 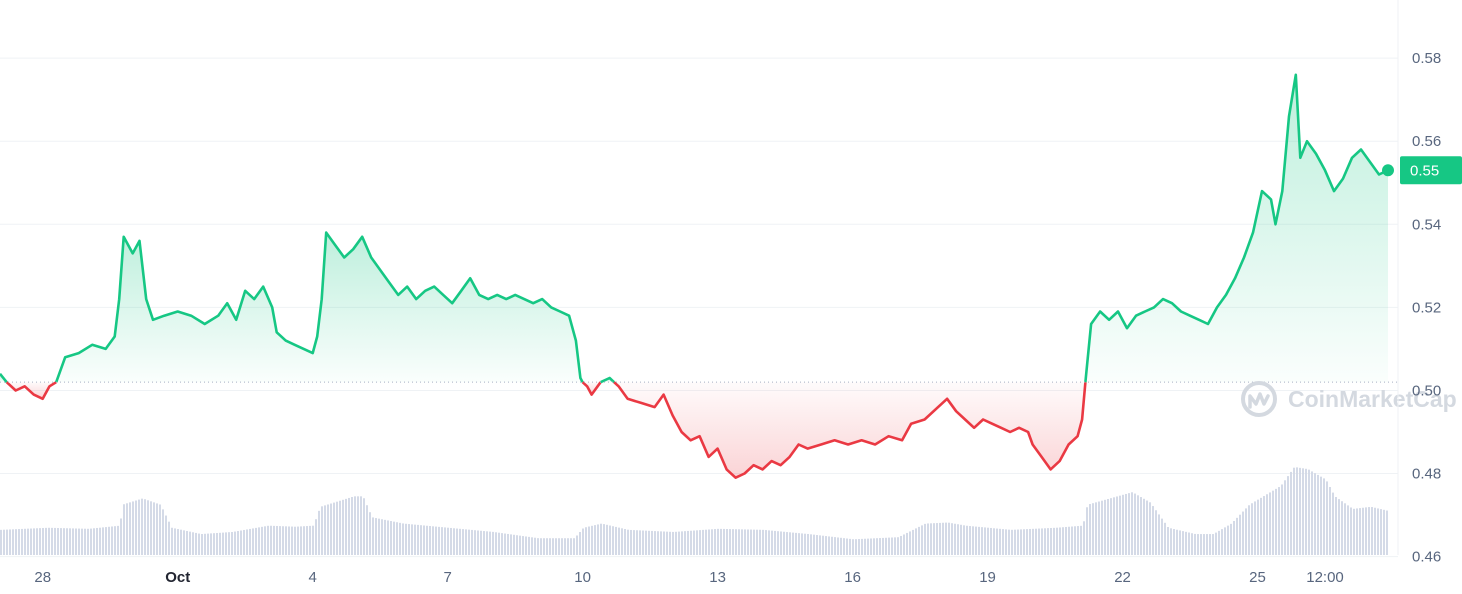 I want to click on x-tick-label: 4, so click(x=313, y=577).